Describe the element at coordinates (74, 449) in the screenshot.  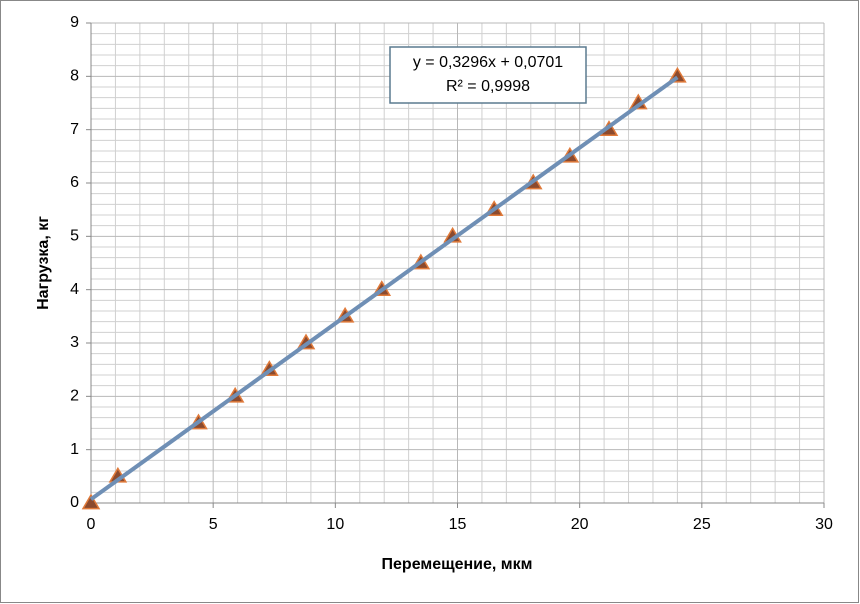
I see `y-tick-label: 1` at that location.